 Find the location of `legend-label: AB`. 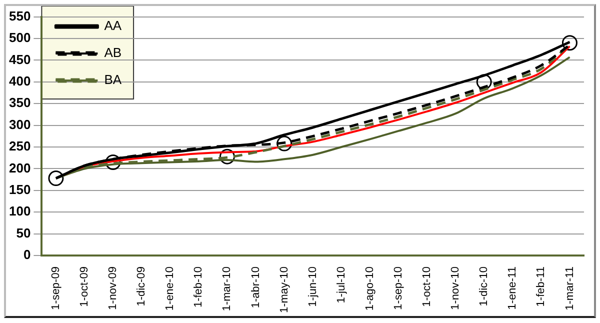

legend-label: AB is located at coordinates (113, 52).